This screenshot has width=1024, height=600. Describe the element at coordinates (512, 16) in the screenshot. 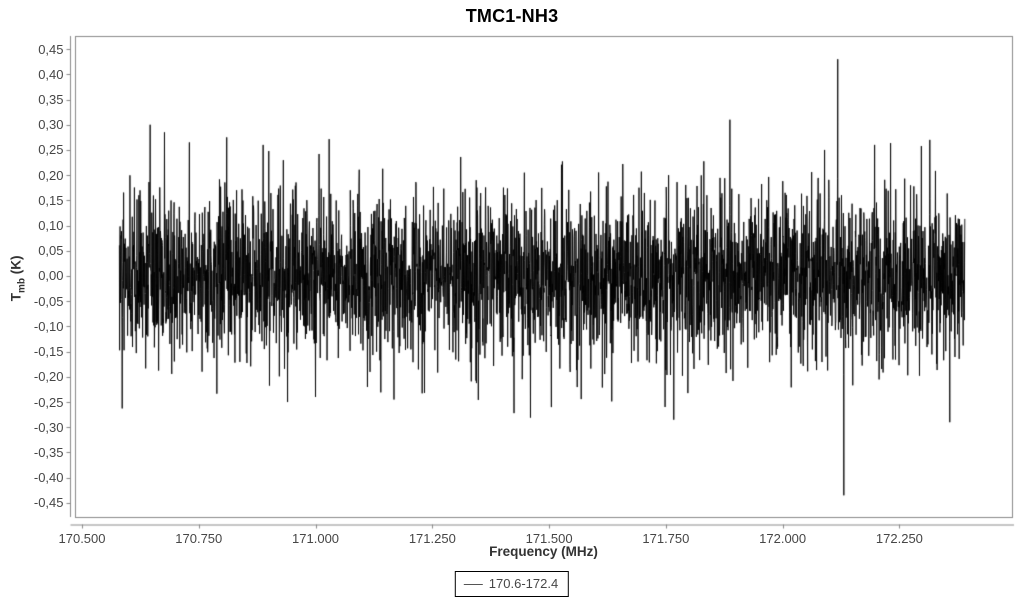

I see `chart-title: TMC1-NH3` at that location.